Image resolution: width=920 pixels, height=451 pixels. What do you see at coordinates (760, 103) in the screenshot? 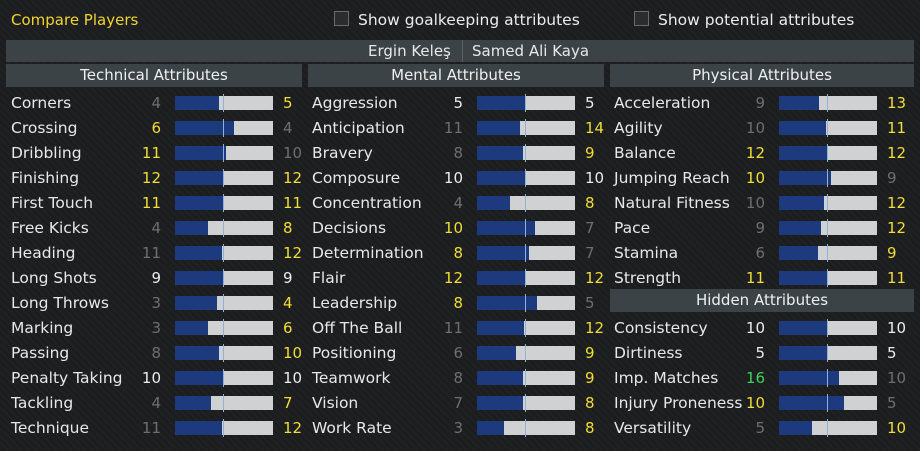
I see `player-1-value: 9` at bounding box center [760, 103].